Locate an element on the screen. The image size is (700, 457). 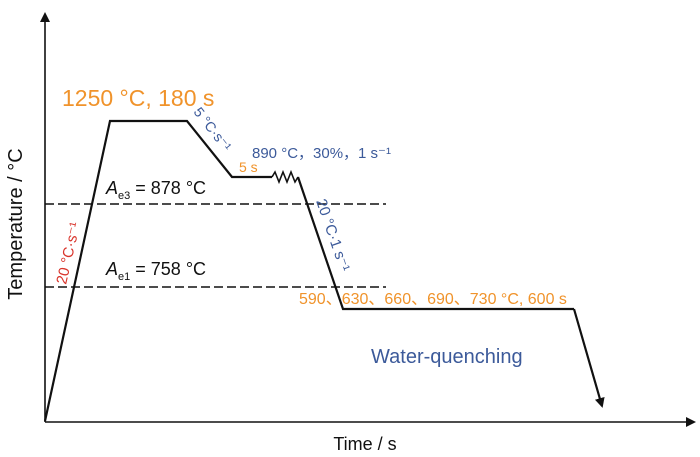
deform-hold-label: 5 s is located at coordinates (248, 167).